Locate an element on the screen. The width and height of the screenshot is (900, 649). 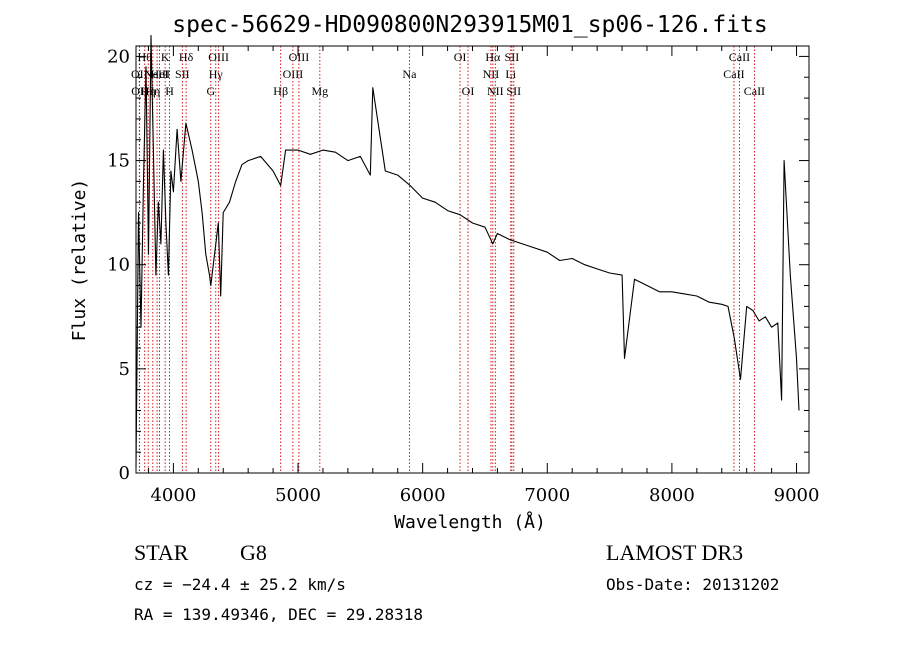
marker-label-13: OIII is located at coordinates (218, 57).